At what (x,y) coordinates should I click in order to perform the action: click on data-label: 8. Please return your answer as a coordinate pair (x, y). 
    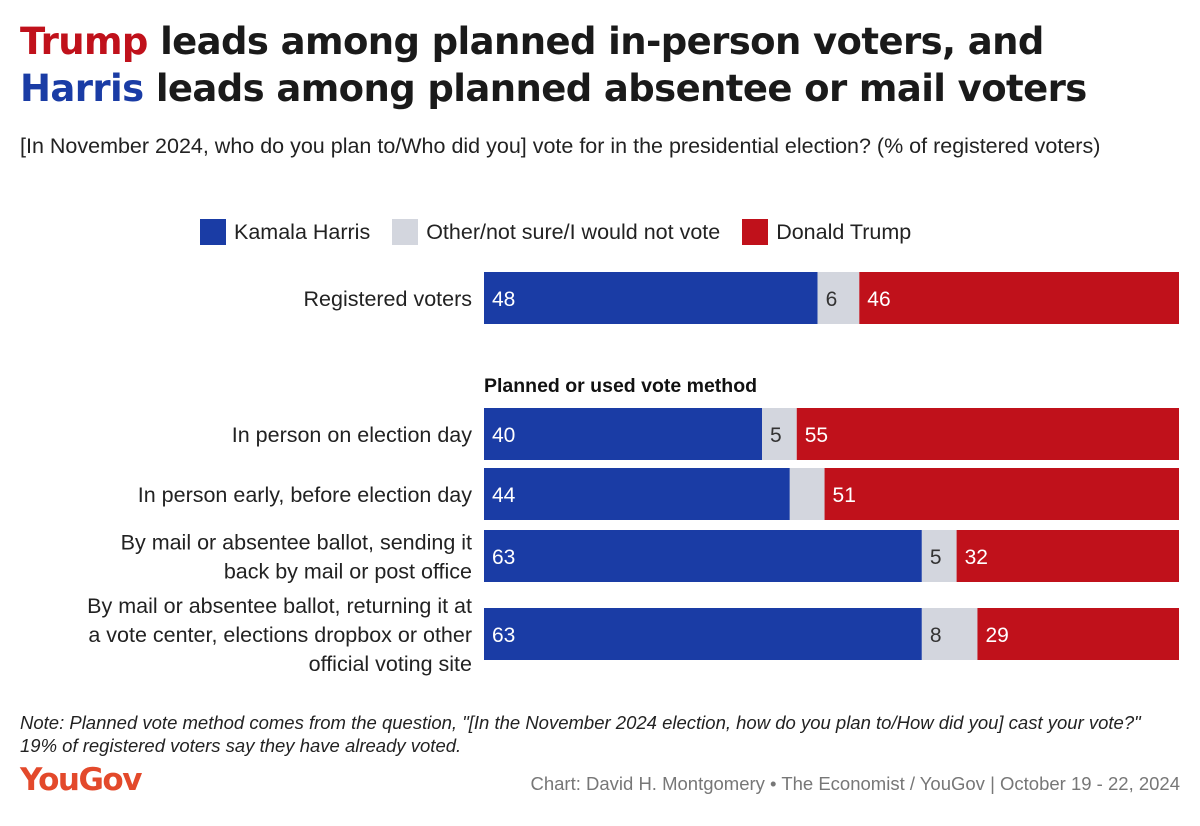
    Looking at the image, I should click on (936, 635).